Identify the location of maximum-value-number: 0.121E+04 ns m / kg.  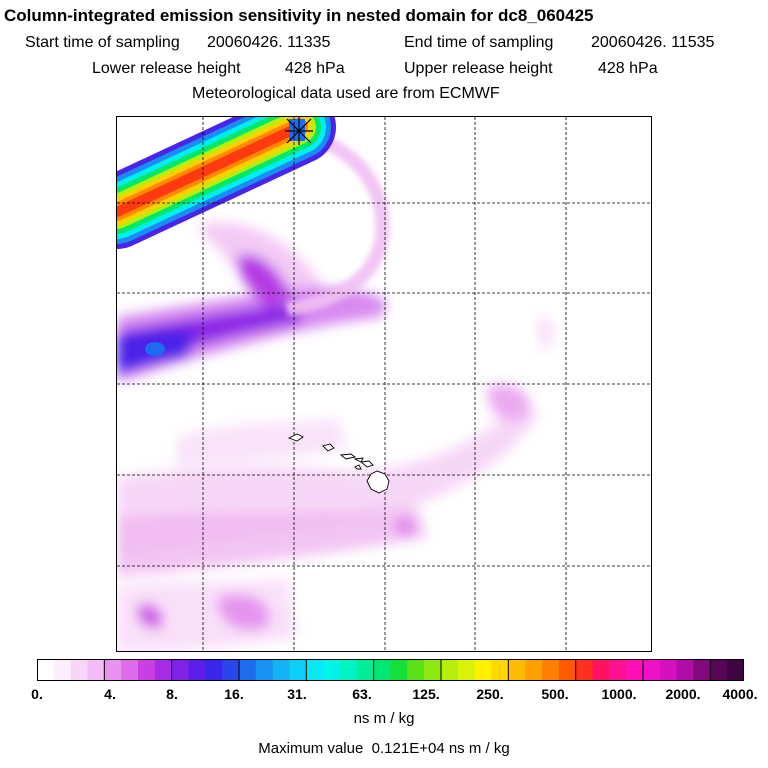
(440, 748).